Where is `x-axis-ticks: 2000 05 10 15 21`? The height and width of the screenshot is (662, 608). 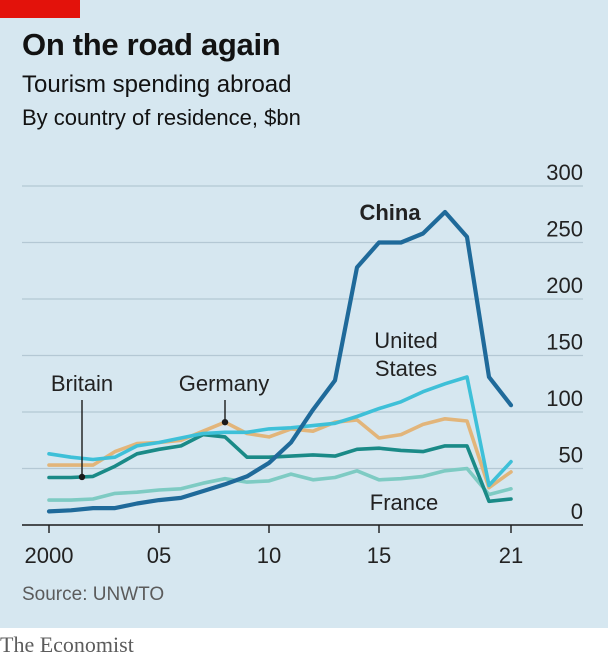 x-axis-ticks: 2000 05 10 15 21 is located at coordinates (274, 546).